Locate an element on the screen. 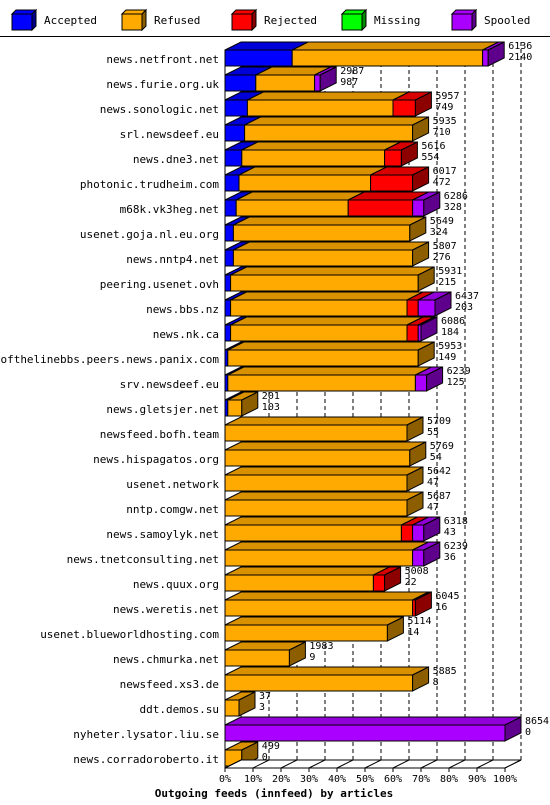  legend: Accepted Refused Rejected Missing Spooled is located at coordinates (270, 20).